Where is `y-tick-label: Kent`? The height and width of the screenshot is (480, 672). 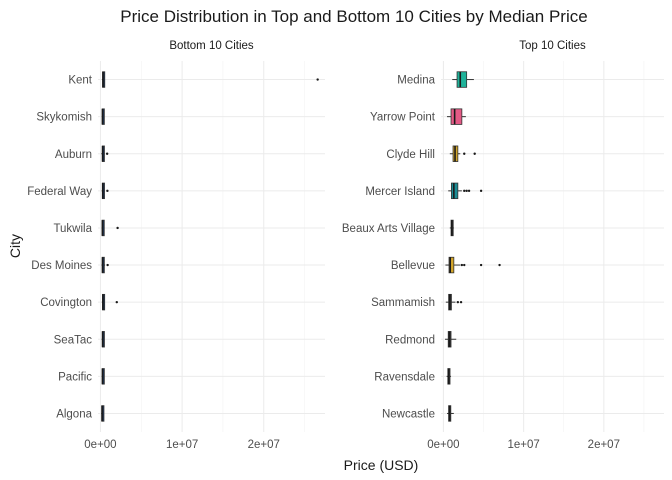
y-tick-label: Kent is located at coordinates (80, 81).